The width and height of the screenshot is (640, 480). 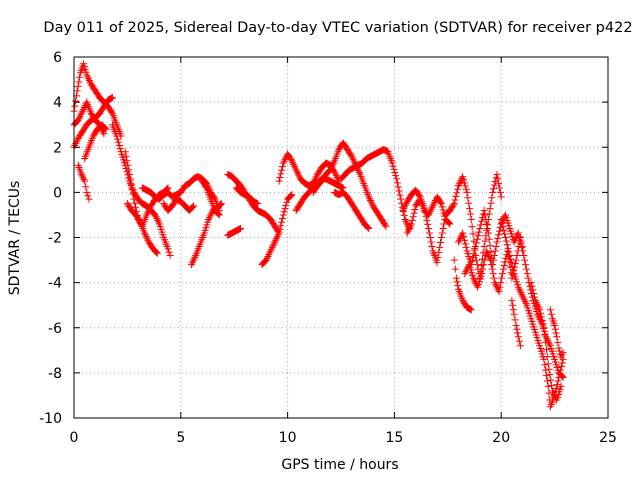 What do you see at coordinates (339, 465) in the screenshot?
I see `x-axis-label: GPS time / hours` at bounding box center [339, 465].